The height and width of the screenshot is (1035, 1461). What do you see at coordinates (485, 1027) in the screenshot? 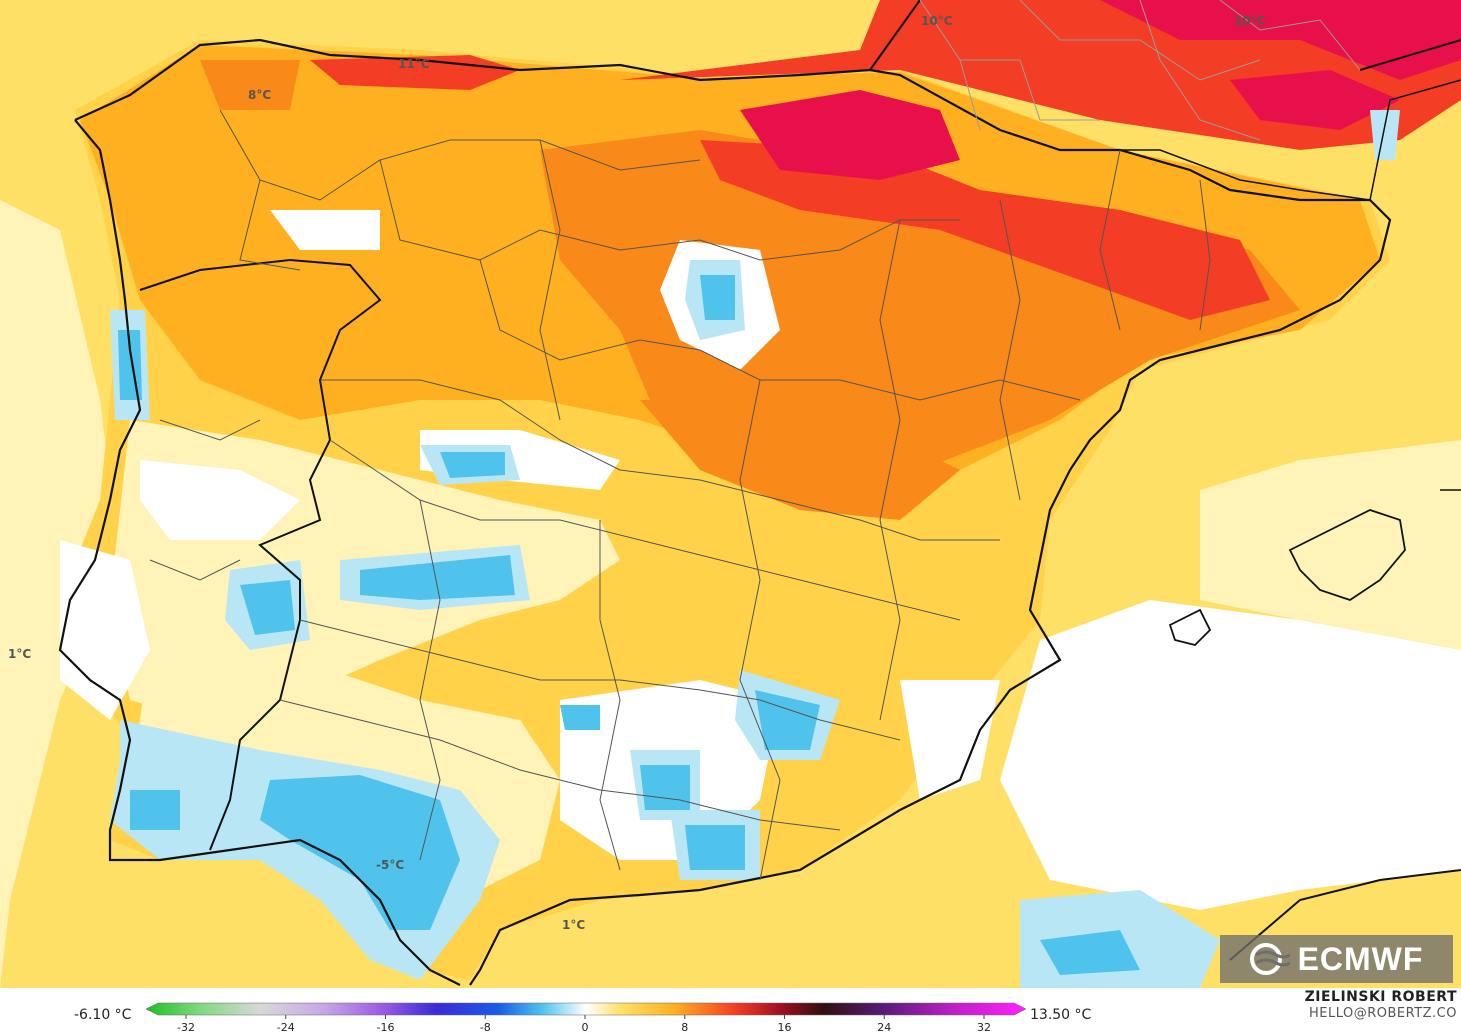
I see `colorbar-tick-label: -8` at bounding box center [485, 1027].